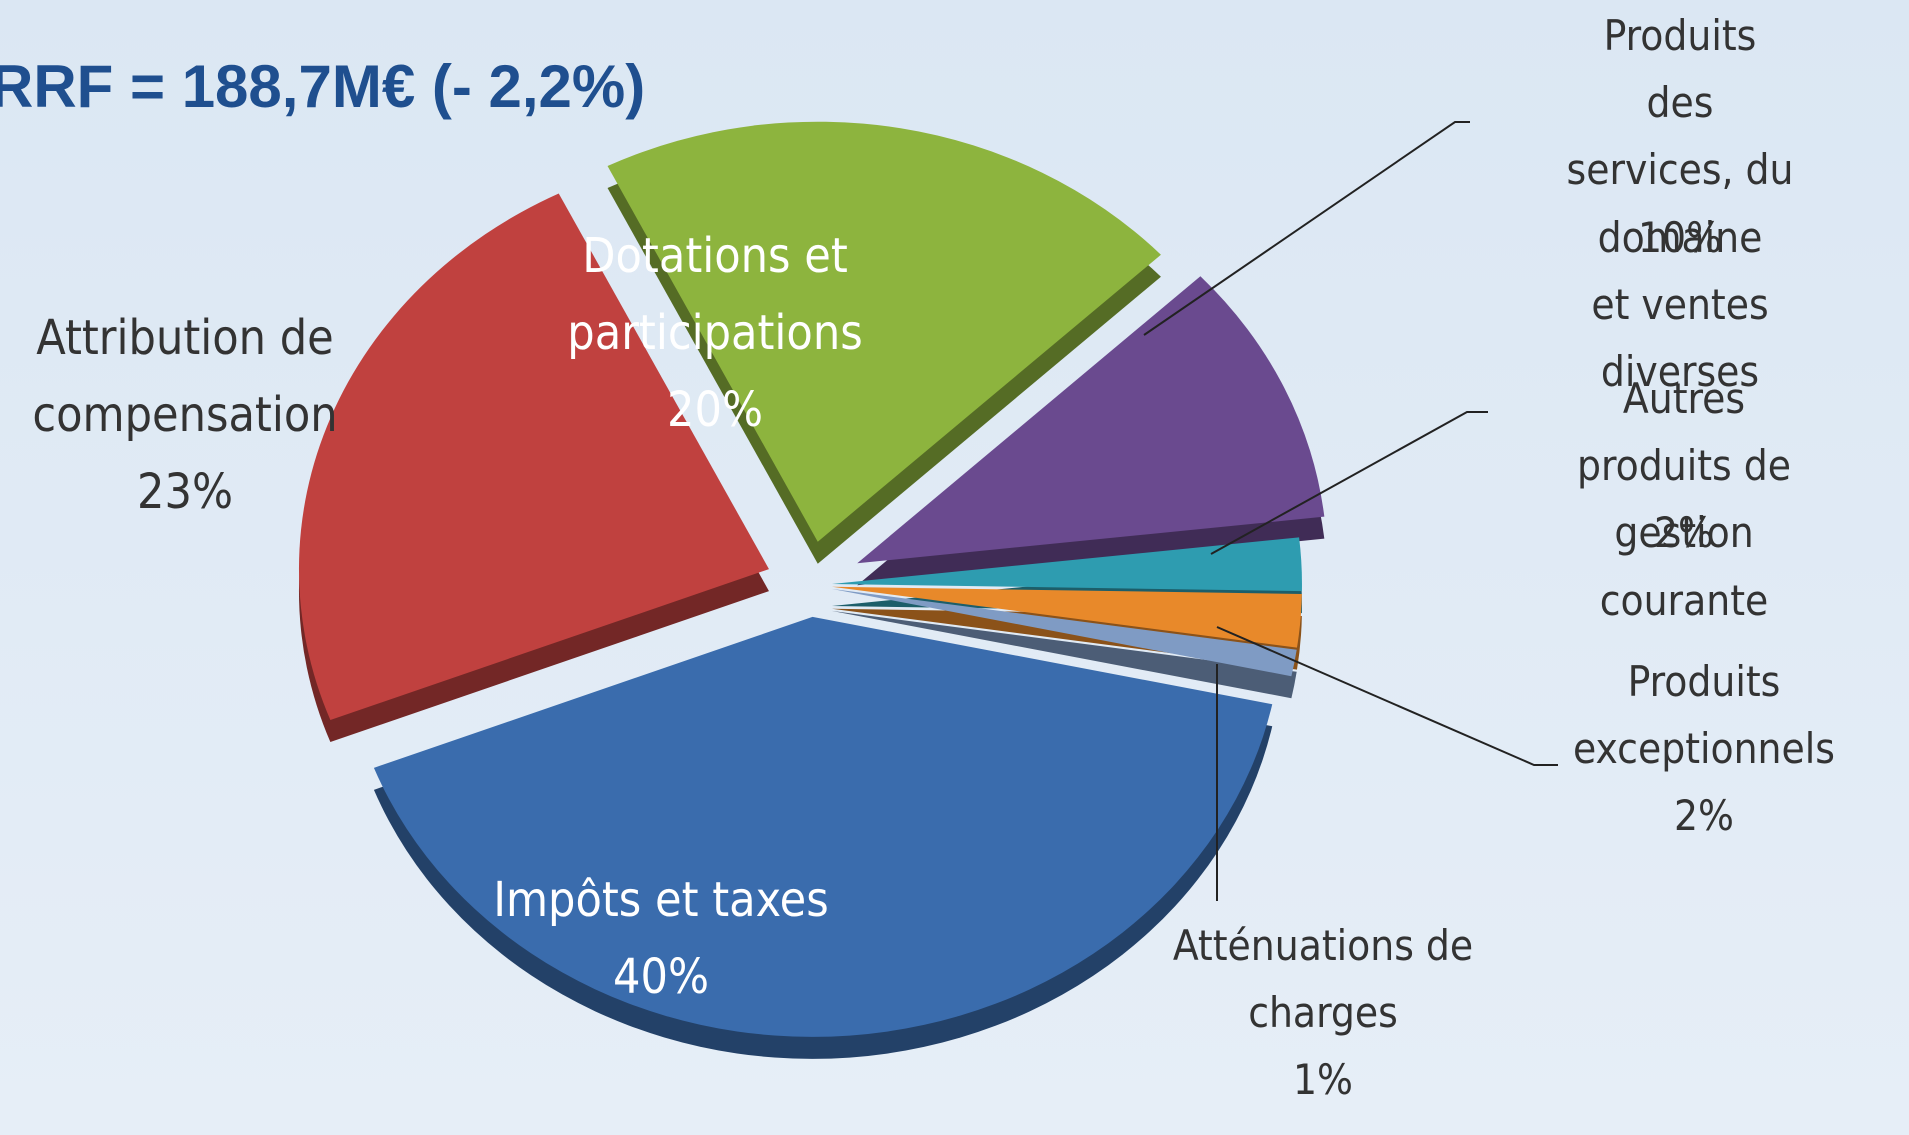 Image resolution: width=1909 pixels, height=1135 pixels. Describe the element at coordinates (1684, 499) in the screenshot. I see `slice-label: Autres produits de gestion courante` at that location.